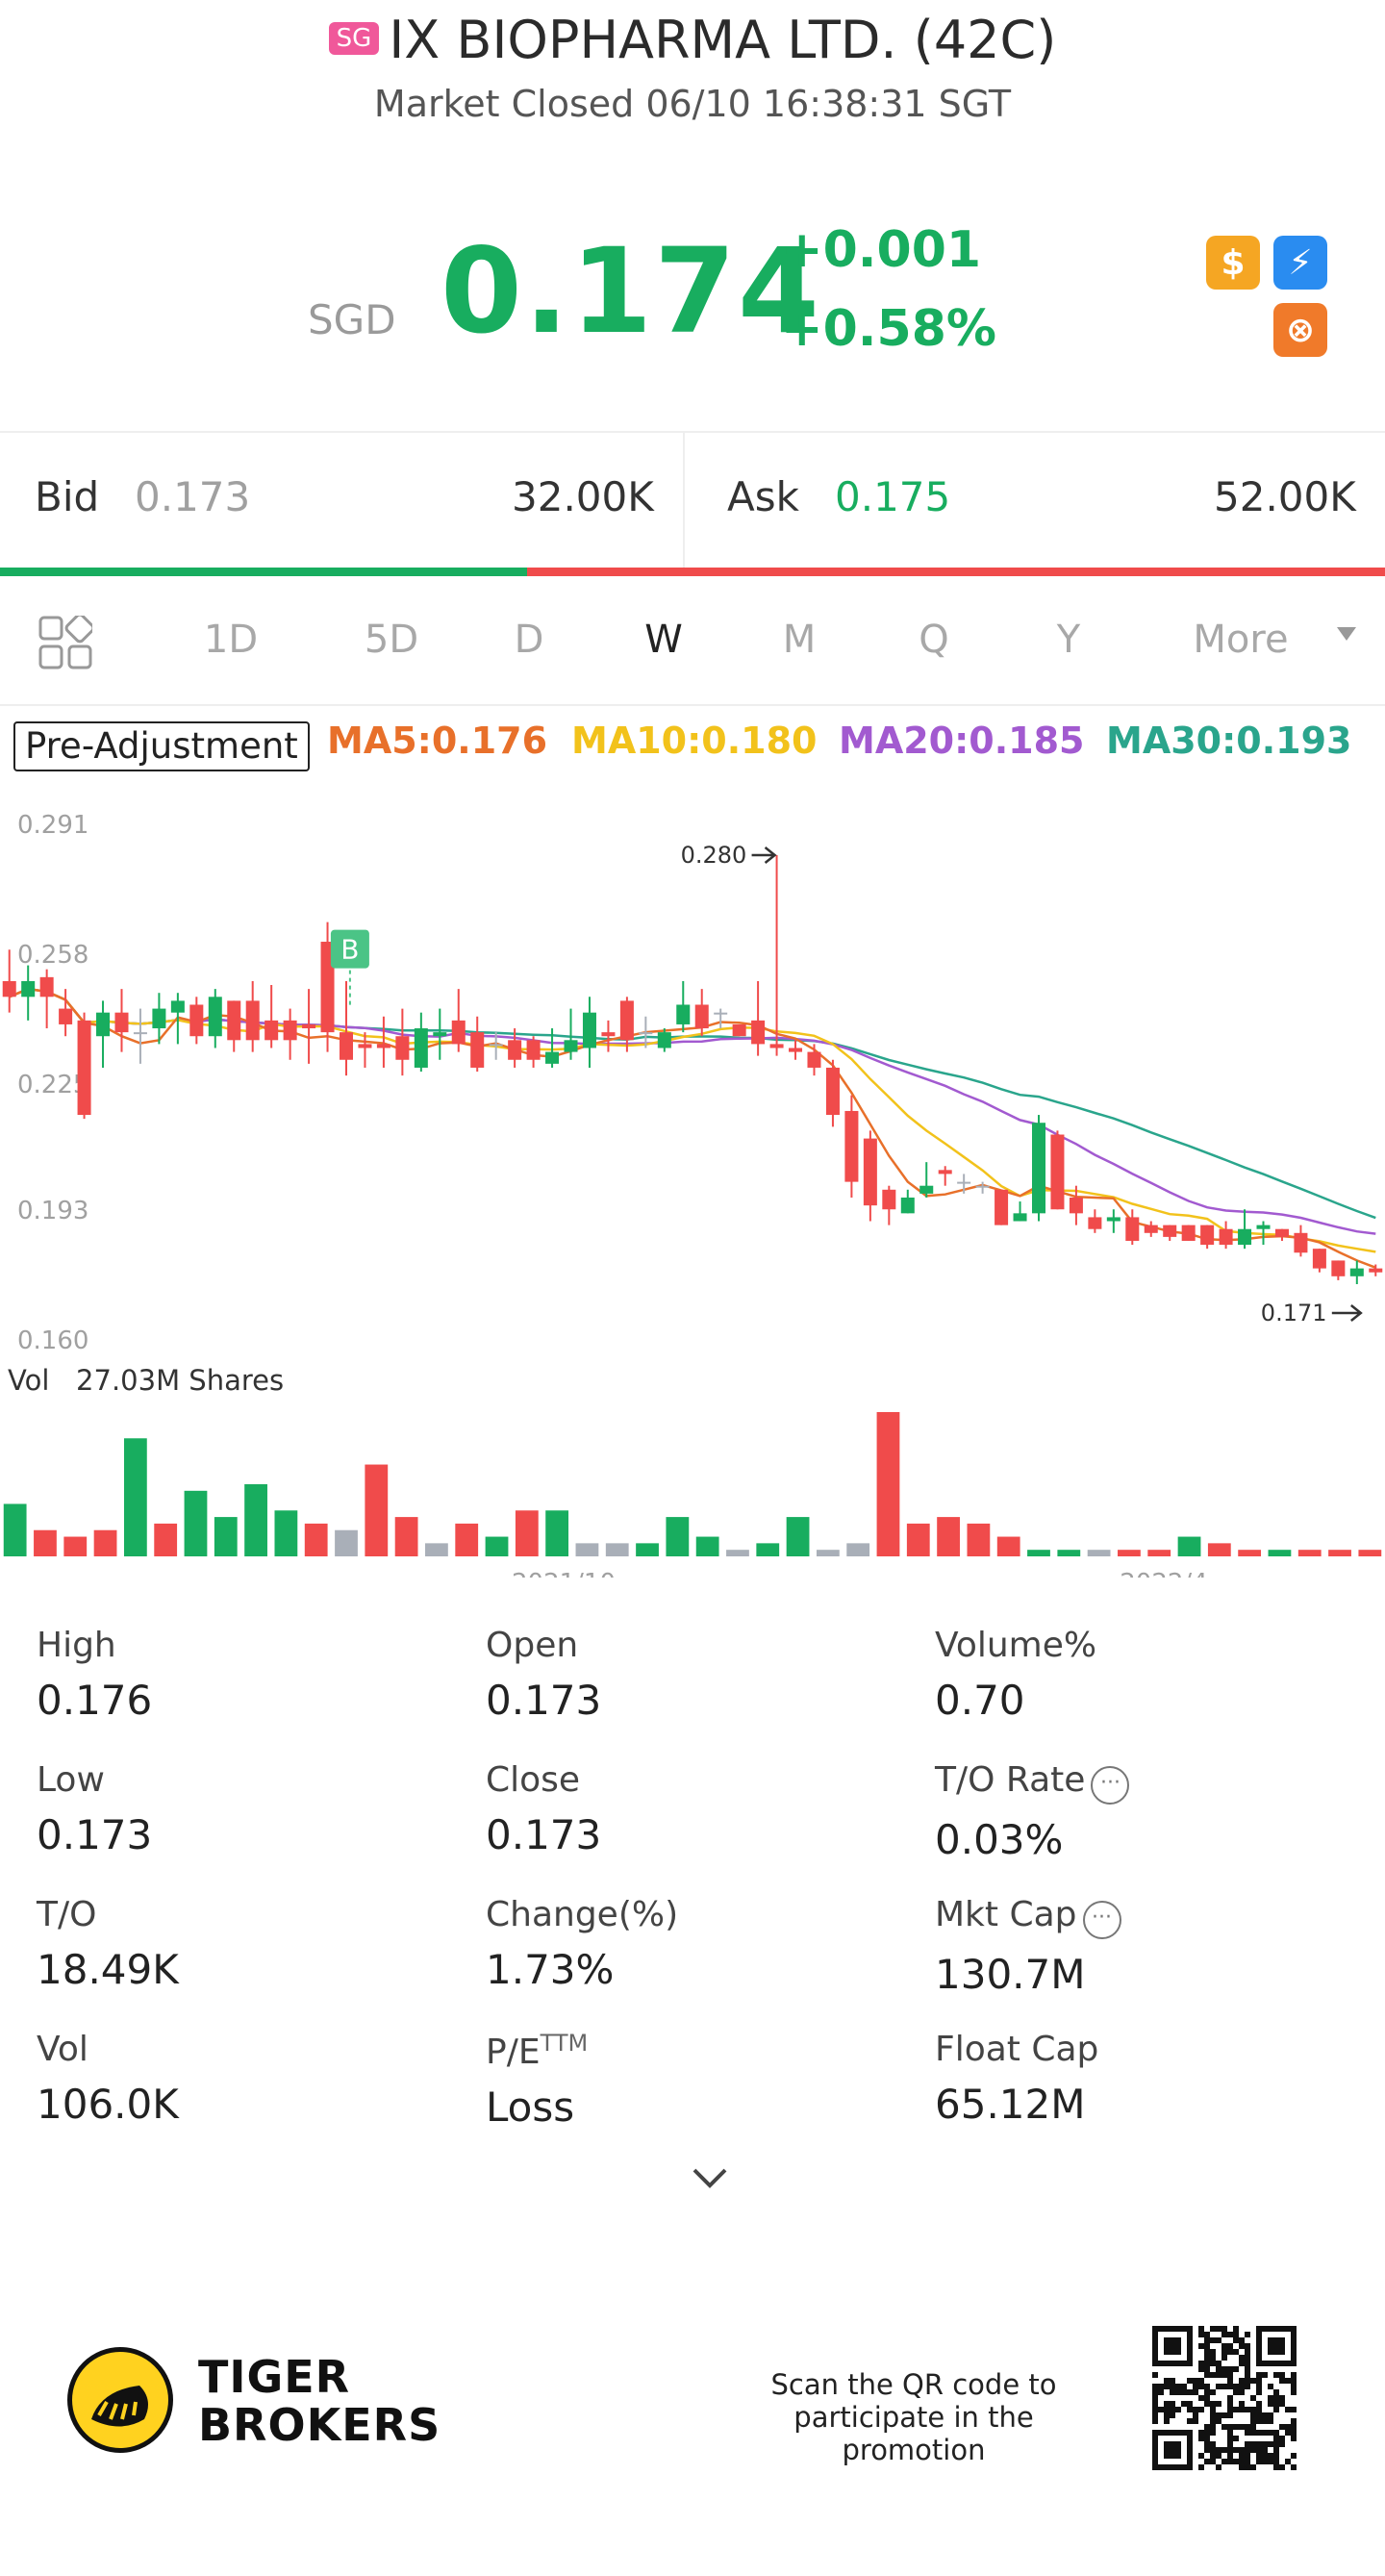  Describe the element at coordinates (1010, 1975) in the screenshot. I see `stat-value: 130.7M` at that location.